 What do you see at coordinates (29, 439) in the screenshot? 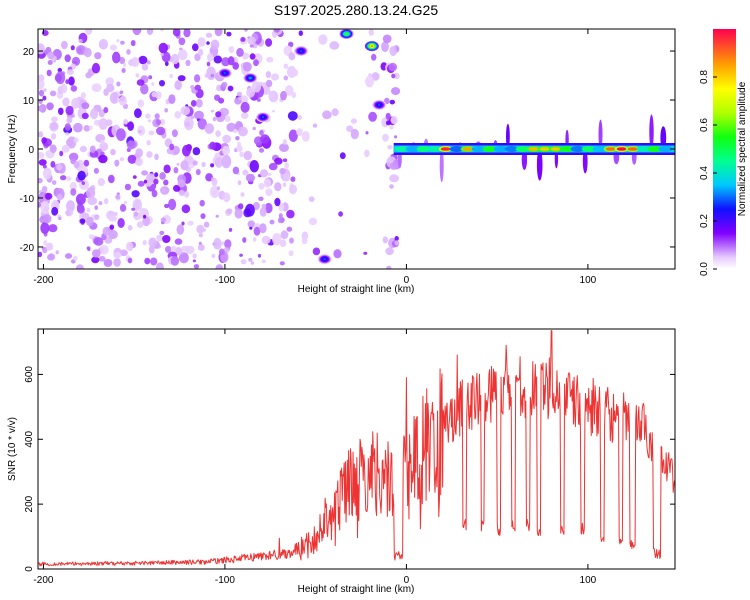
I see `snr-ytick-label: 400` at bounding box center [29, 439].